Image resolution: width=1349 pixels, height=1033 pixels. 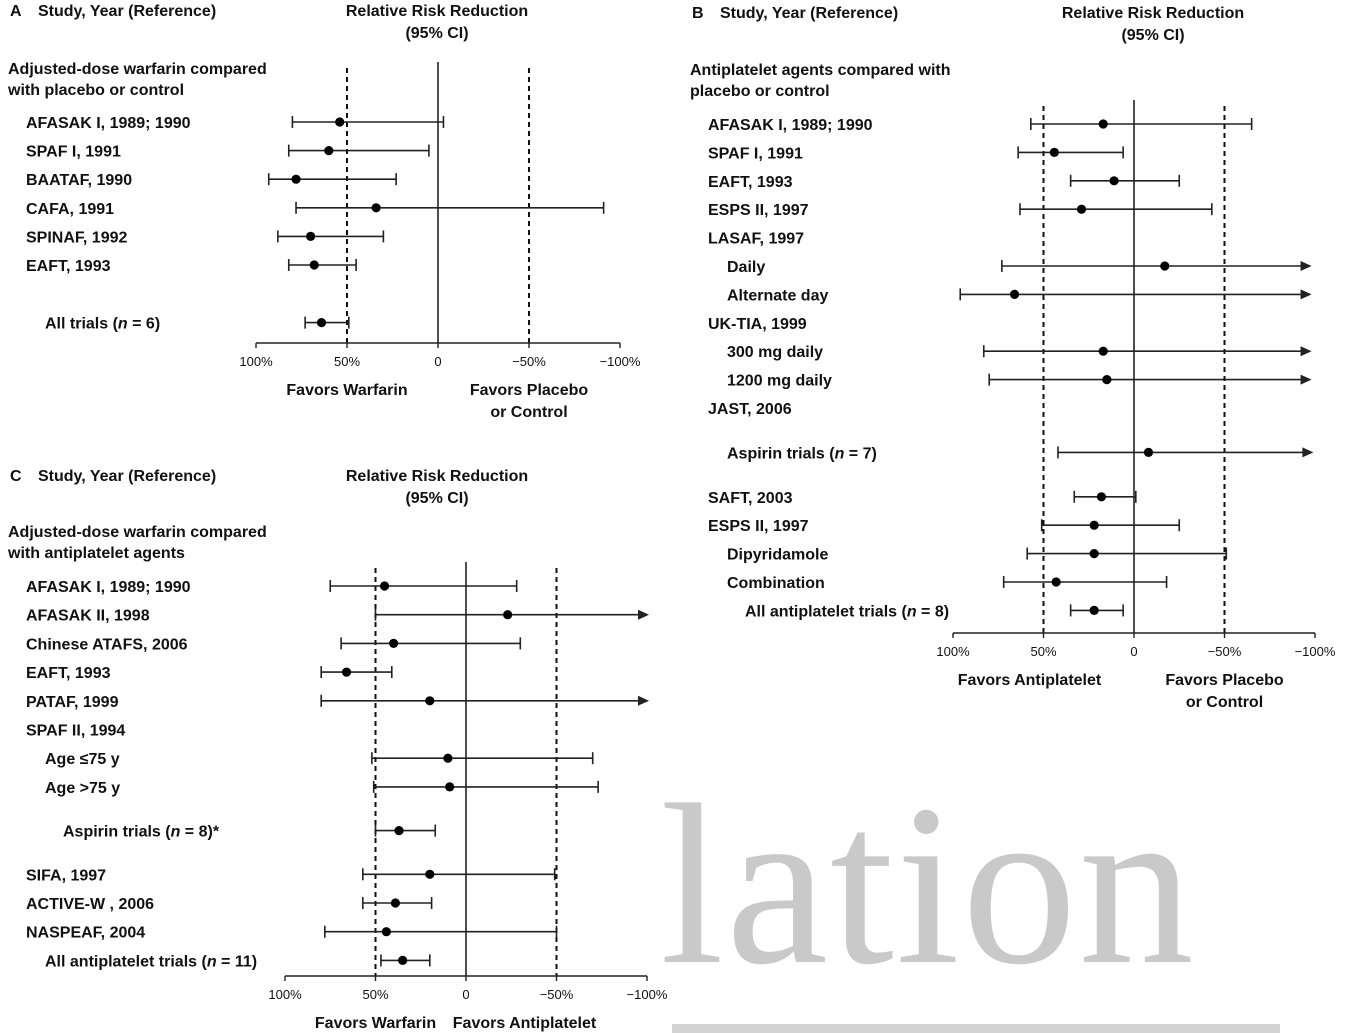 What do you see at coordinates (127, 11) in the screenshot?
I see `panel-a-study-header: Study, Year (Reference)` at bounding box center [127, 11].